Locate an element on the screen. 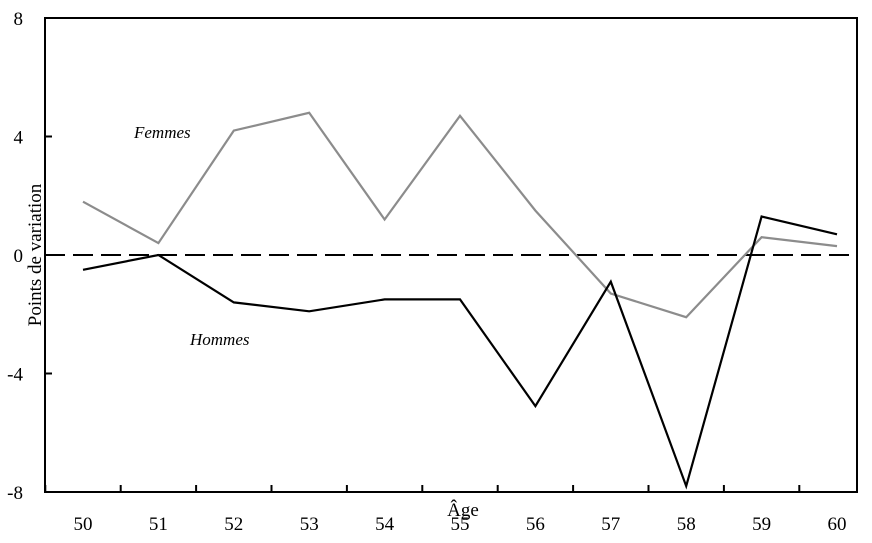  x-tick-label: 51 is located at coordinates (158, 524).